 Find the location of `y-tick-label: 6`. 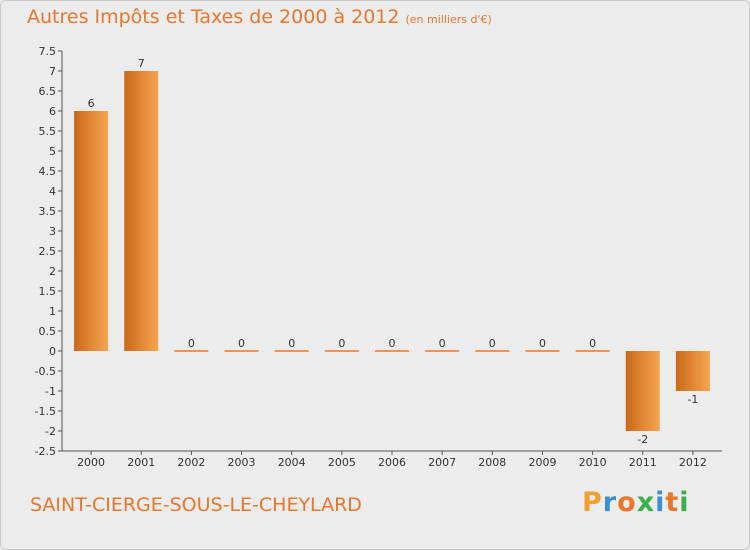

y-tick-label: 6 is located at coordinates (52, 111).